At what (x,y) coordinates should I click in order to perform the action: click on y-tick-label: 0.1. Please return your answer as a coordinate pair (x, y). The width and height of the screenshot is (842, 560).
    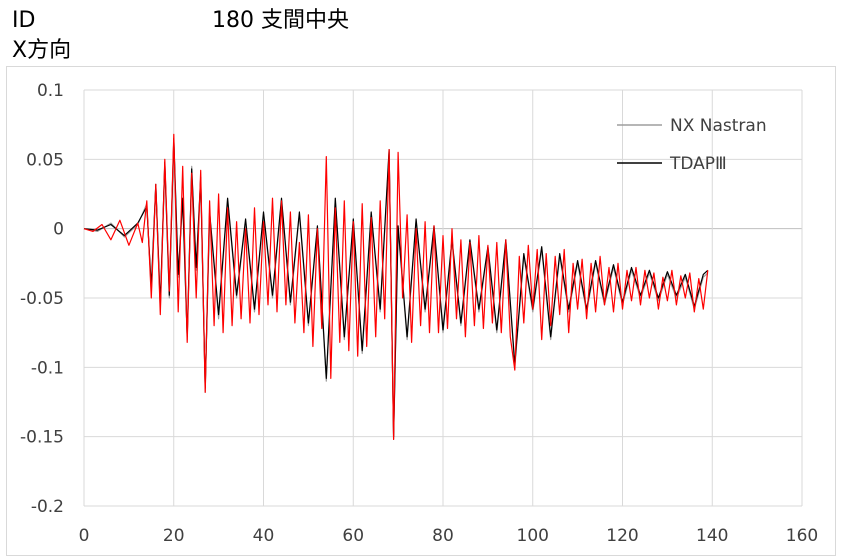
    Looking at the image, I should click on (50, 91).